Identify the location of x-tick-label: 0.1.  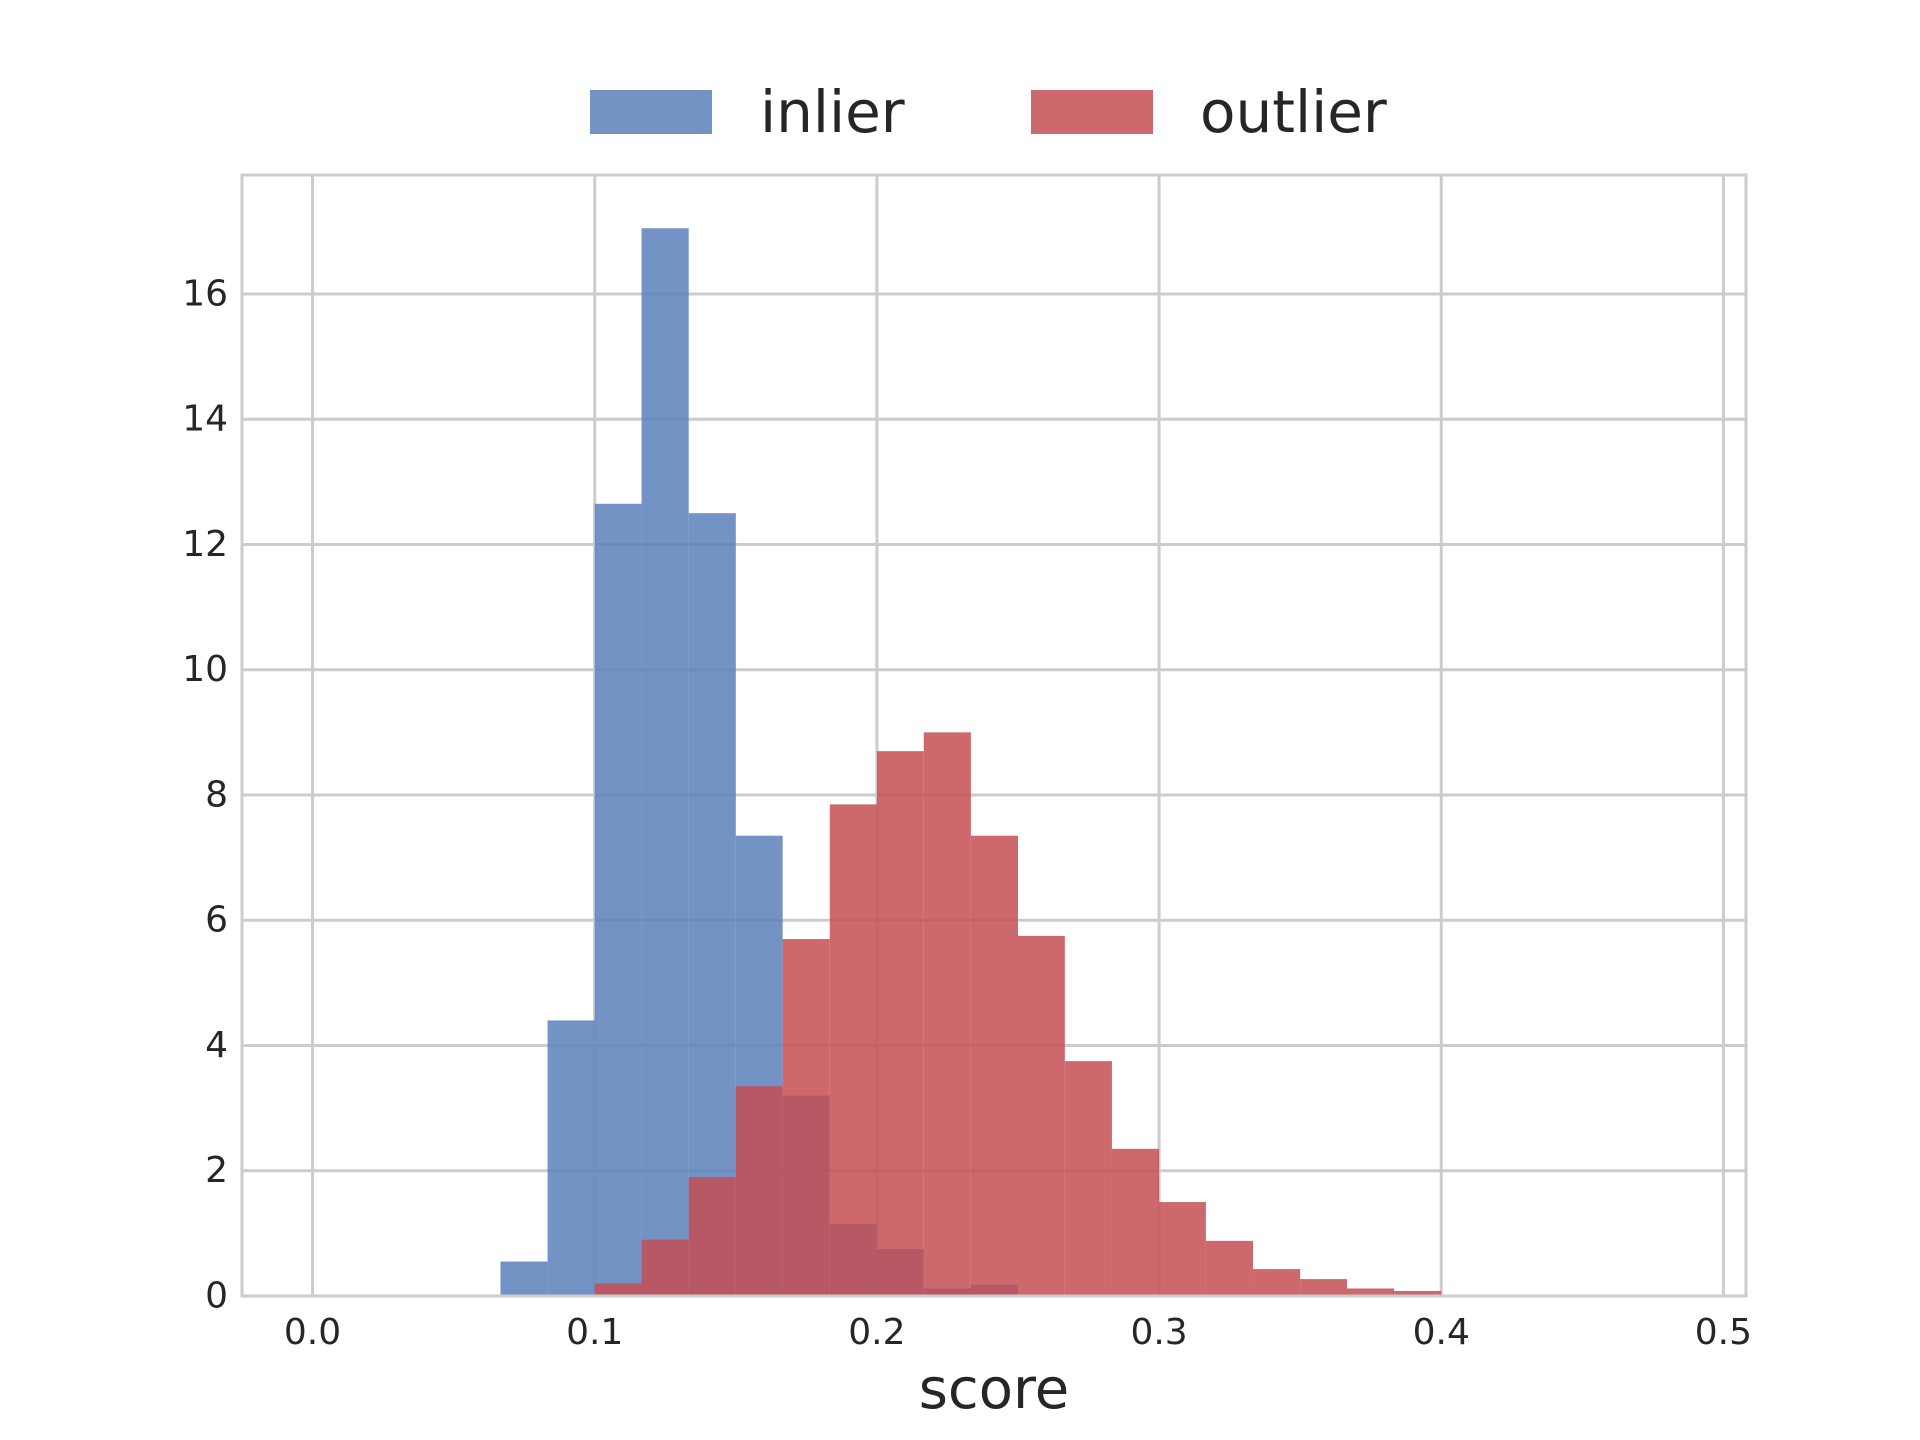
(594, 1332).